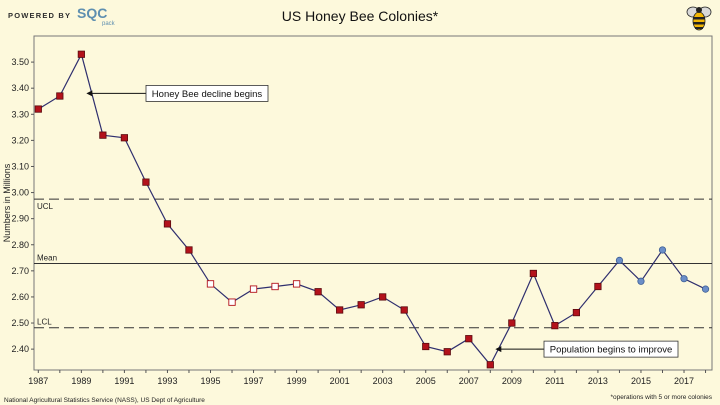  Describe the element at coordinates (20, 166) in the screenshot. I see `y-tick-label: 3.10` at that location.